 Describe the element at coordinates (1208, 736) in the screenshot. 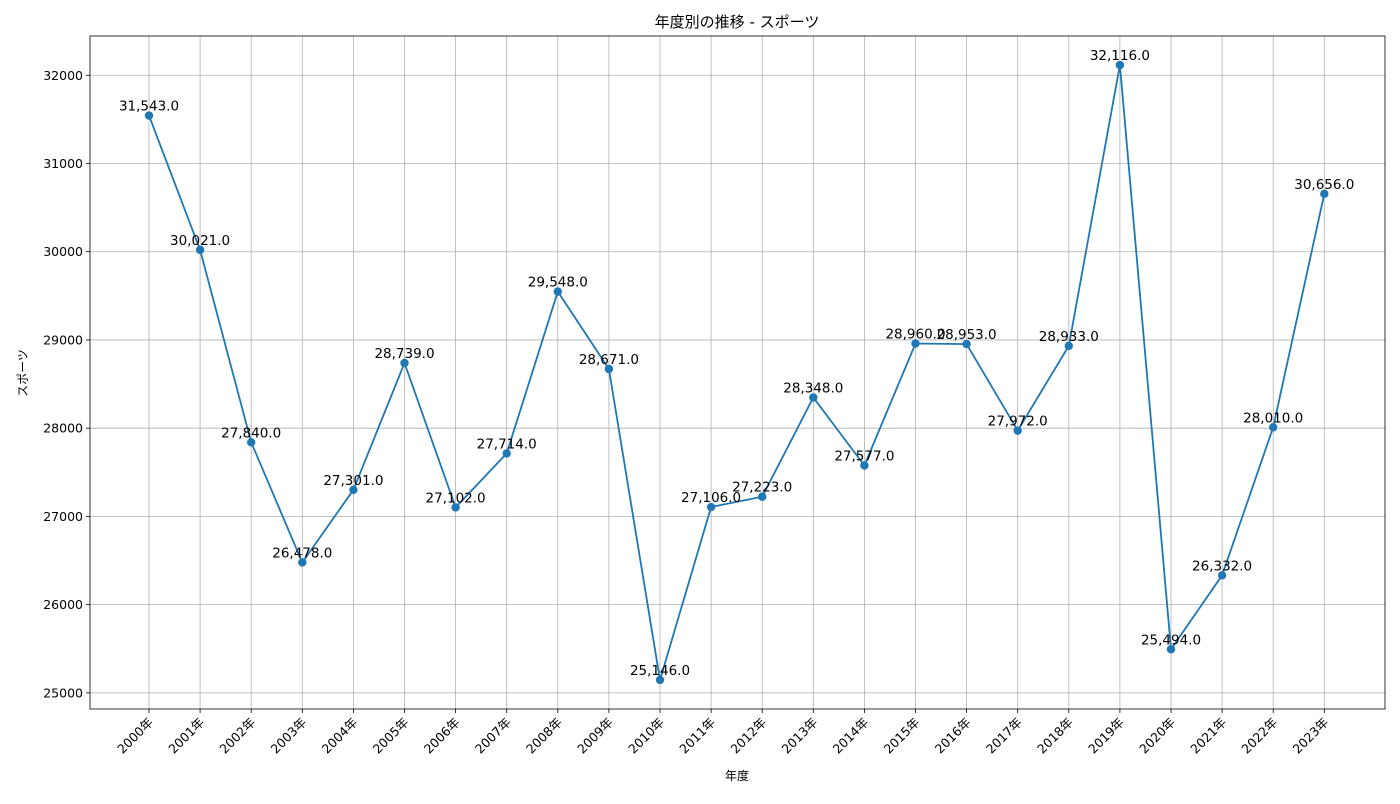

I see `x-tick-label: 2021年` at that location.